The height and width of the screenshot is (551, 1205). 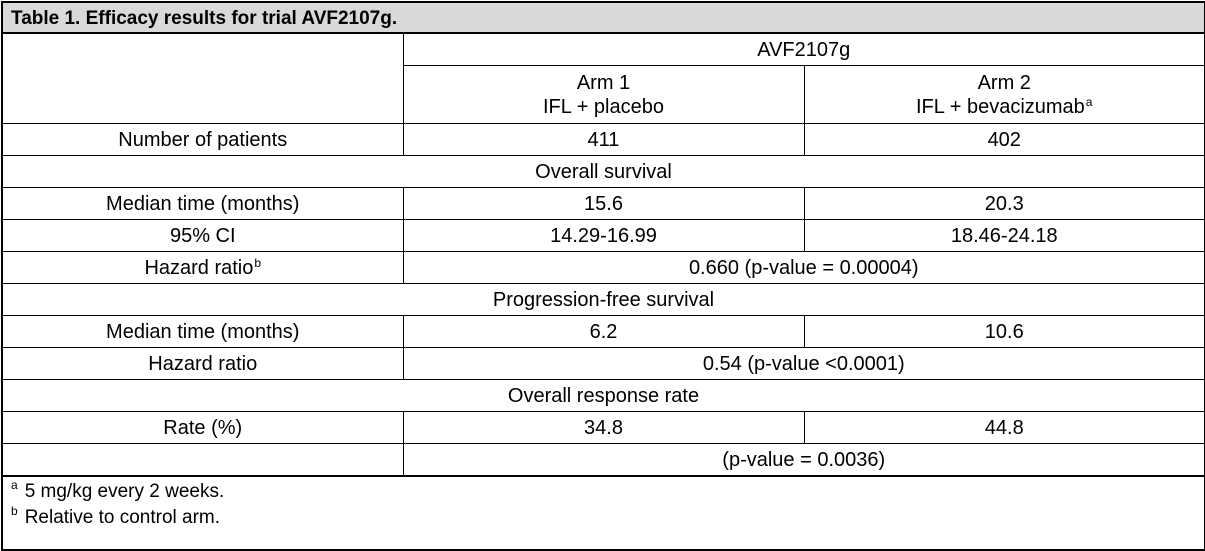 I want to click on cell-value: 411, so click(x=603, y=139).